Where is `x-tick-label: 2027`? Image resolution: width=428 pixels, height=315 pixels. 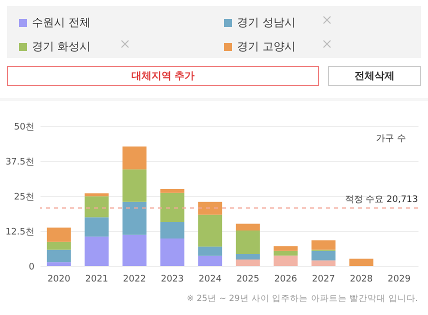
x-tick-label: 2027 is located at coordinates (323, 279).